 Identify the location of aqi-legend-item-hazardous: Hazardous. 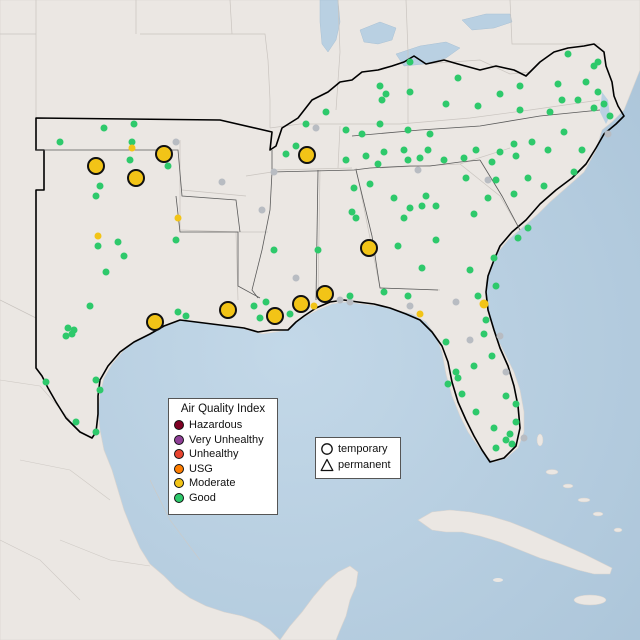
(223, 425).